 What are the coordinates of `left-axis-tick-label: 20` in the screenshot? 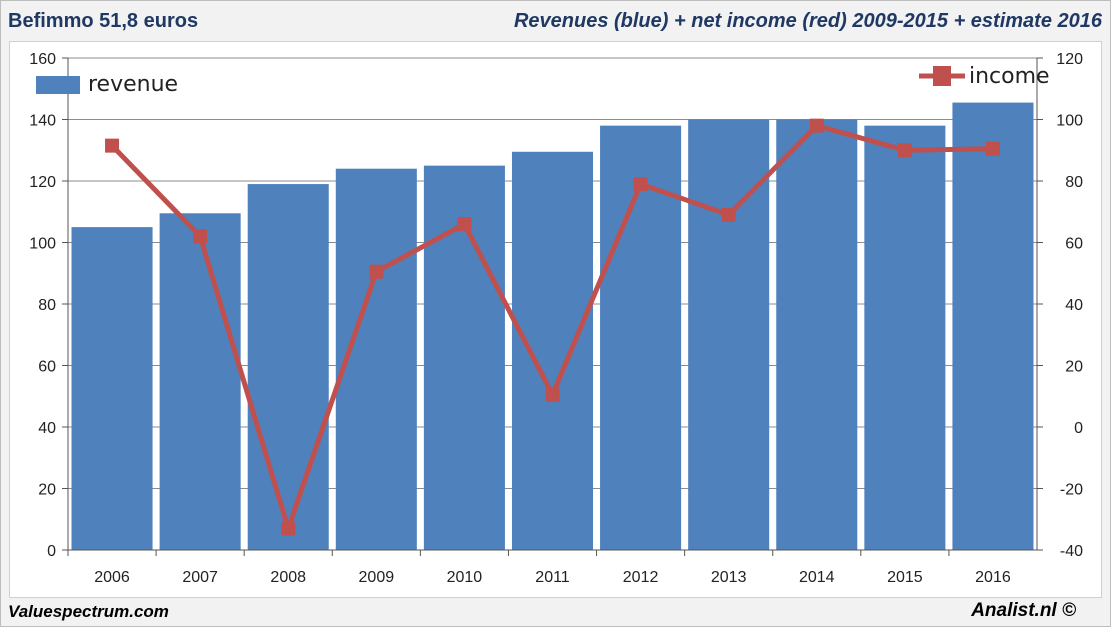 It's located at (47, 490).